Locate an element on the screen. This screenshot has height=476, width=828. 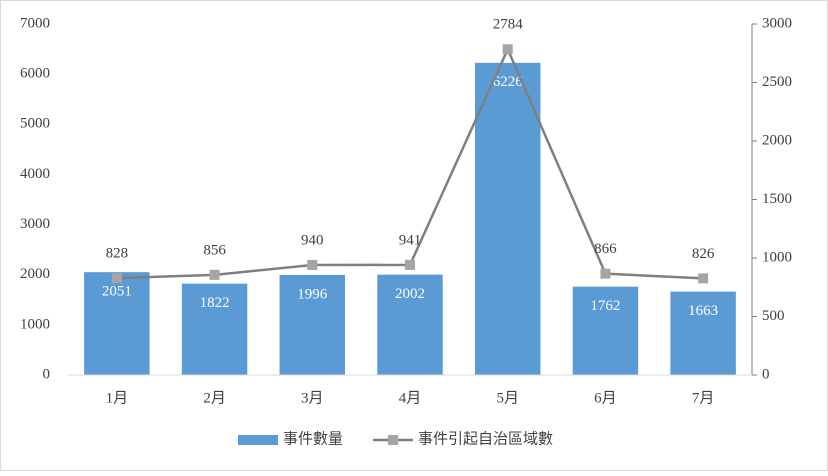
y-tick-label: 5000 is located at coordinates (35, 124).